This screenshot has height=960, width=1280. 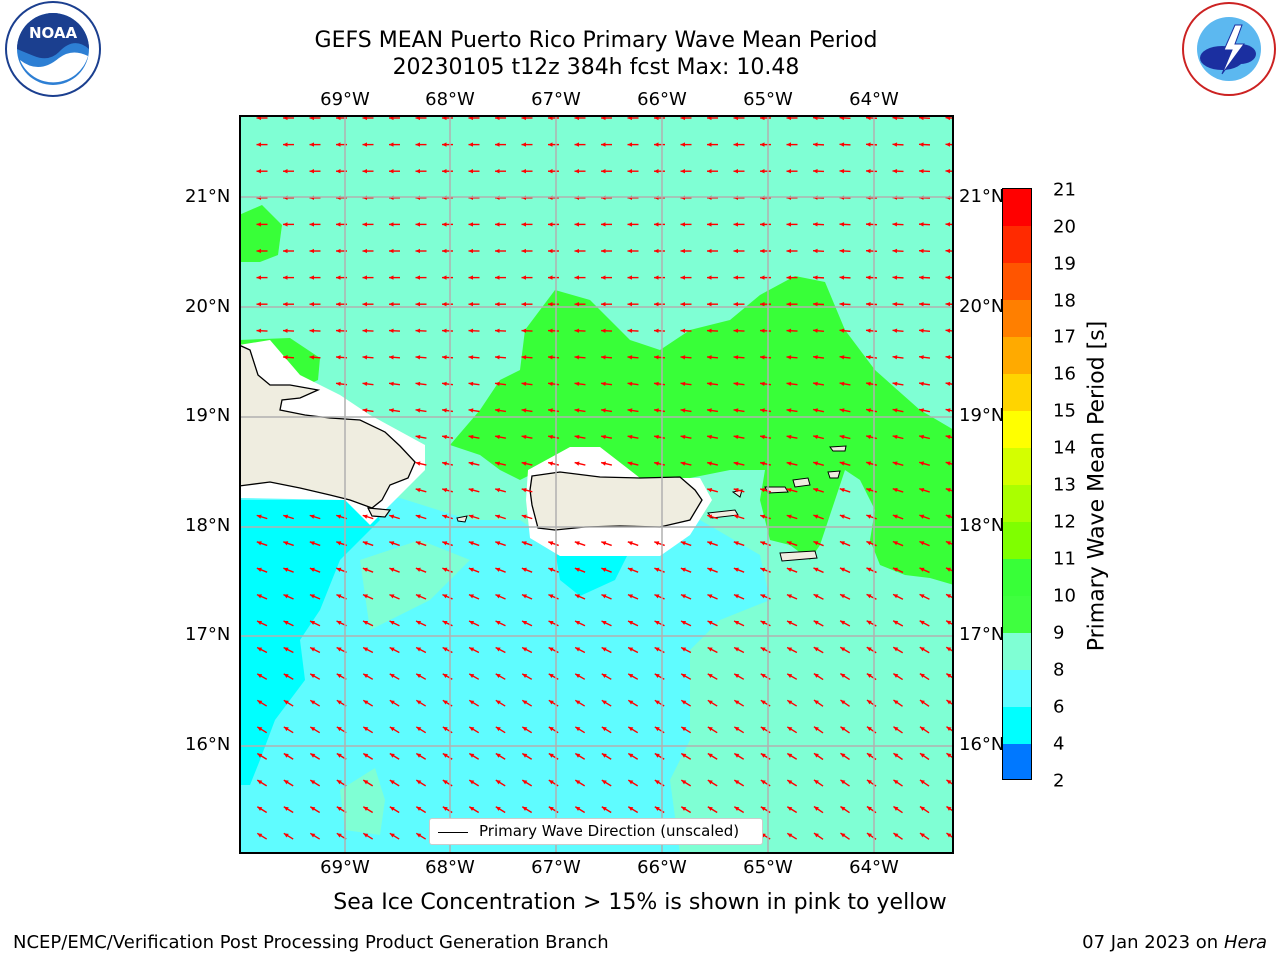 What do you see at coordinates (616, 501) in the screenshot?
I see `puerto-rico-land` at bounding box center [616, 501].